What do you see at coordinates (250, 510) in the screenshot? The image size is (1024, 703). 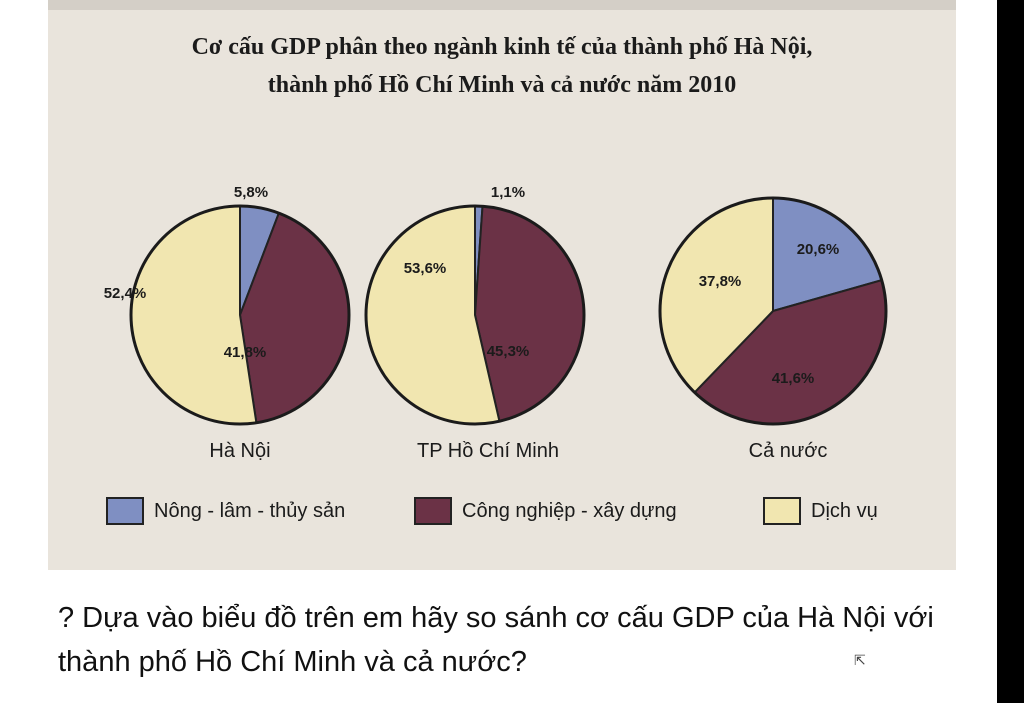 I see `legend-label-nong-lam: Nông - lâm - thủy sản` at bounding box center [250, 510].